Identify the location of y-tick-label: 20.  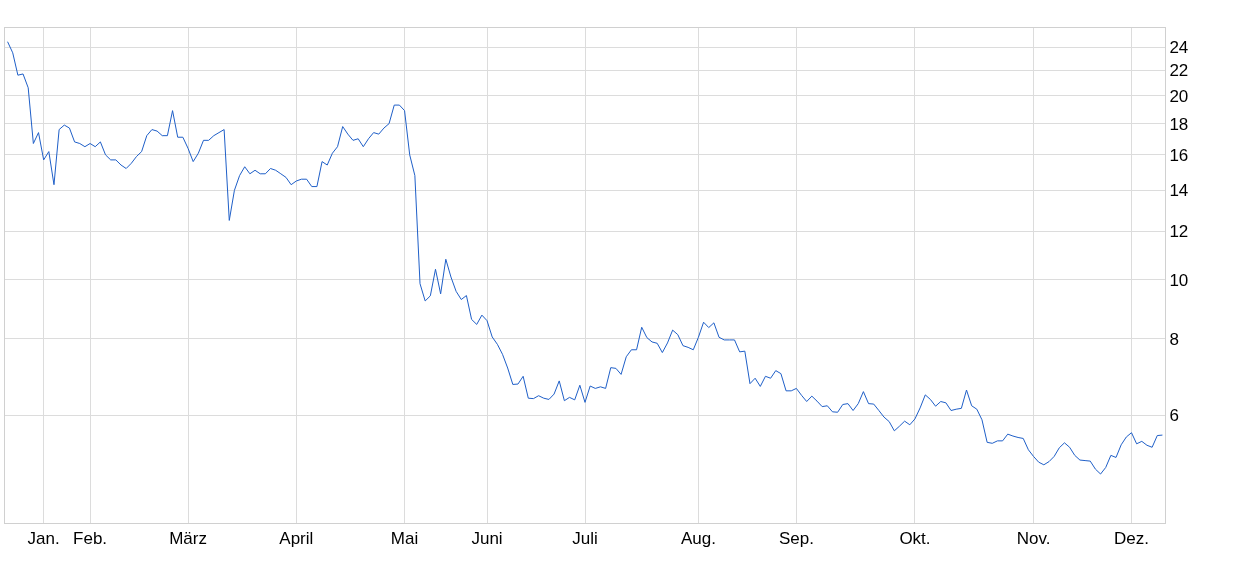
(1179, 96).